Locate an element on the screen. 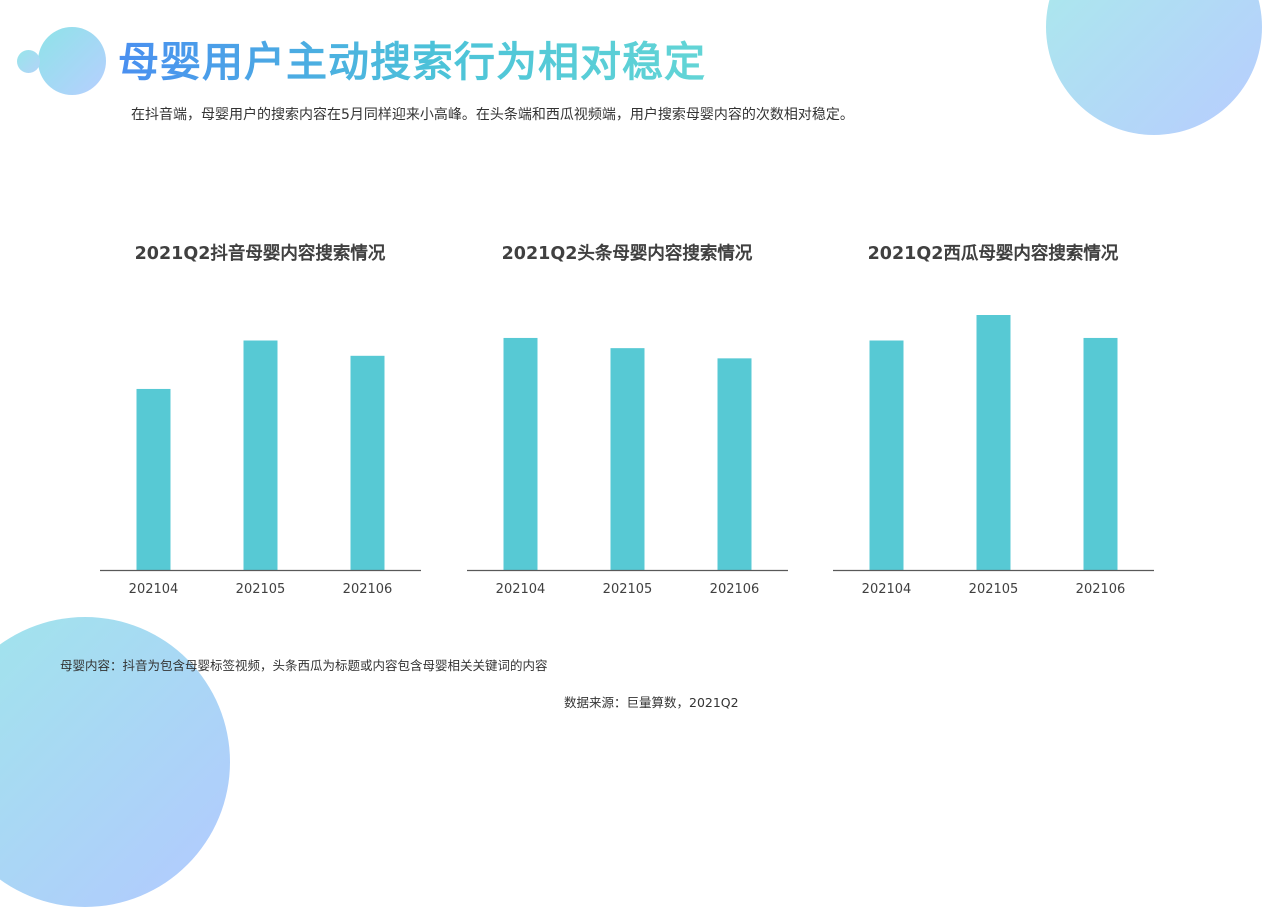 The height and width of the screenshot is (907, 1279). chart-title-douyin: 2021Q2抖音母婴内容搜索情况 is located at coordinates (260, 254).